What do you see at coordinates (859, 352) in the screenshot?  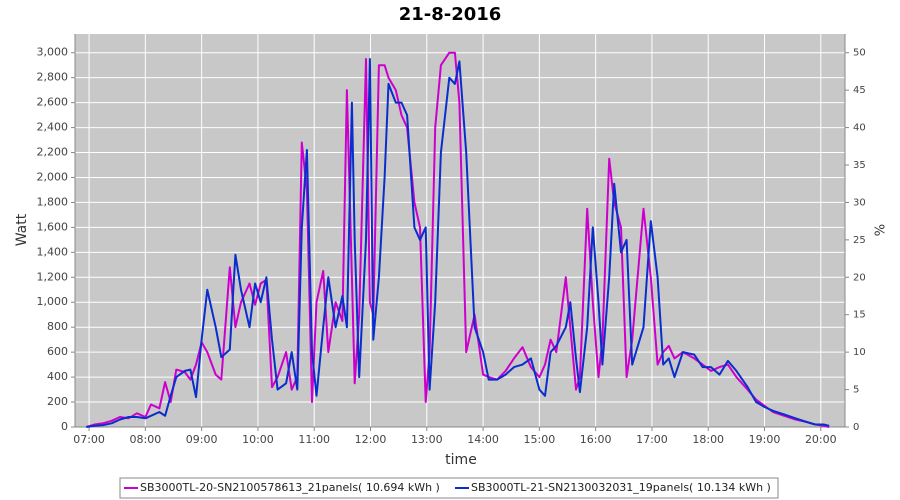 I see `y2-tick-label: 10` at bounding box center [859, 352].